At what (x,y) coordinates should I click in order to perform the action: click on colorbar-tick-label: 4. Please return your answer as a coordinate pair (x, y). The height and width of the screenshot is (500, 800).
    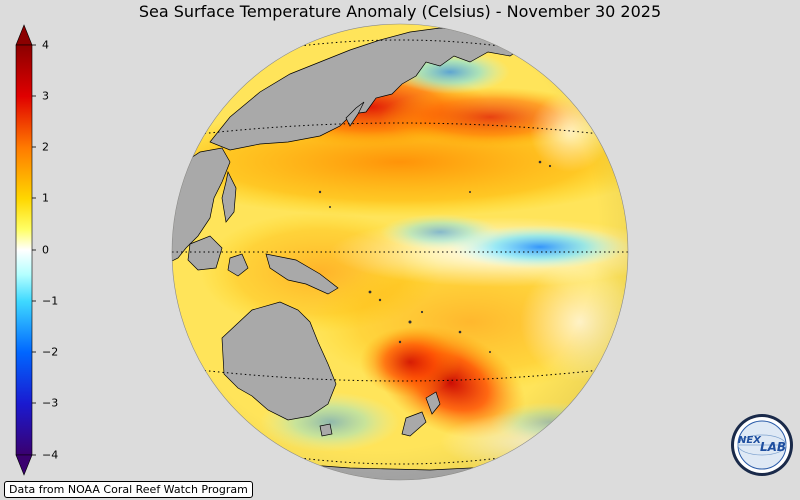
    Looking at the image, I should click on (45, 45).